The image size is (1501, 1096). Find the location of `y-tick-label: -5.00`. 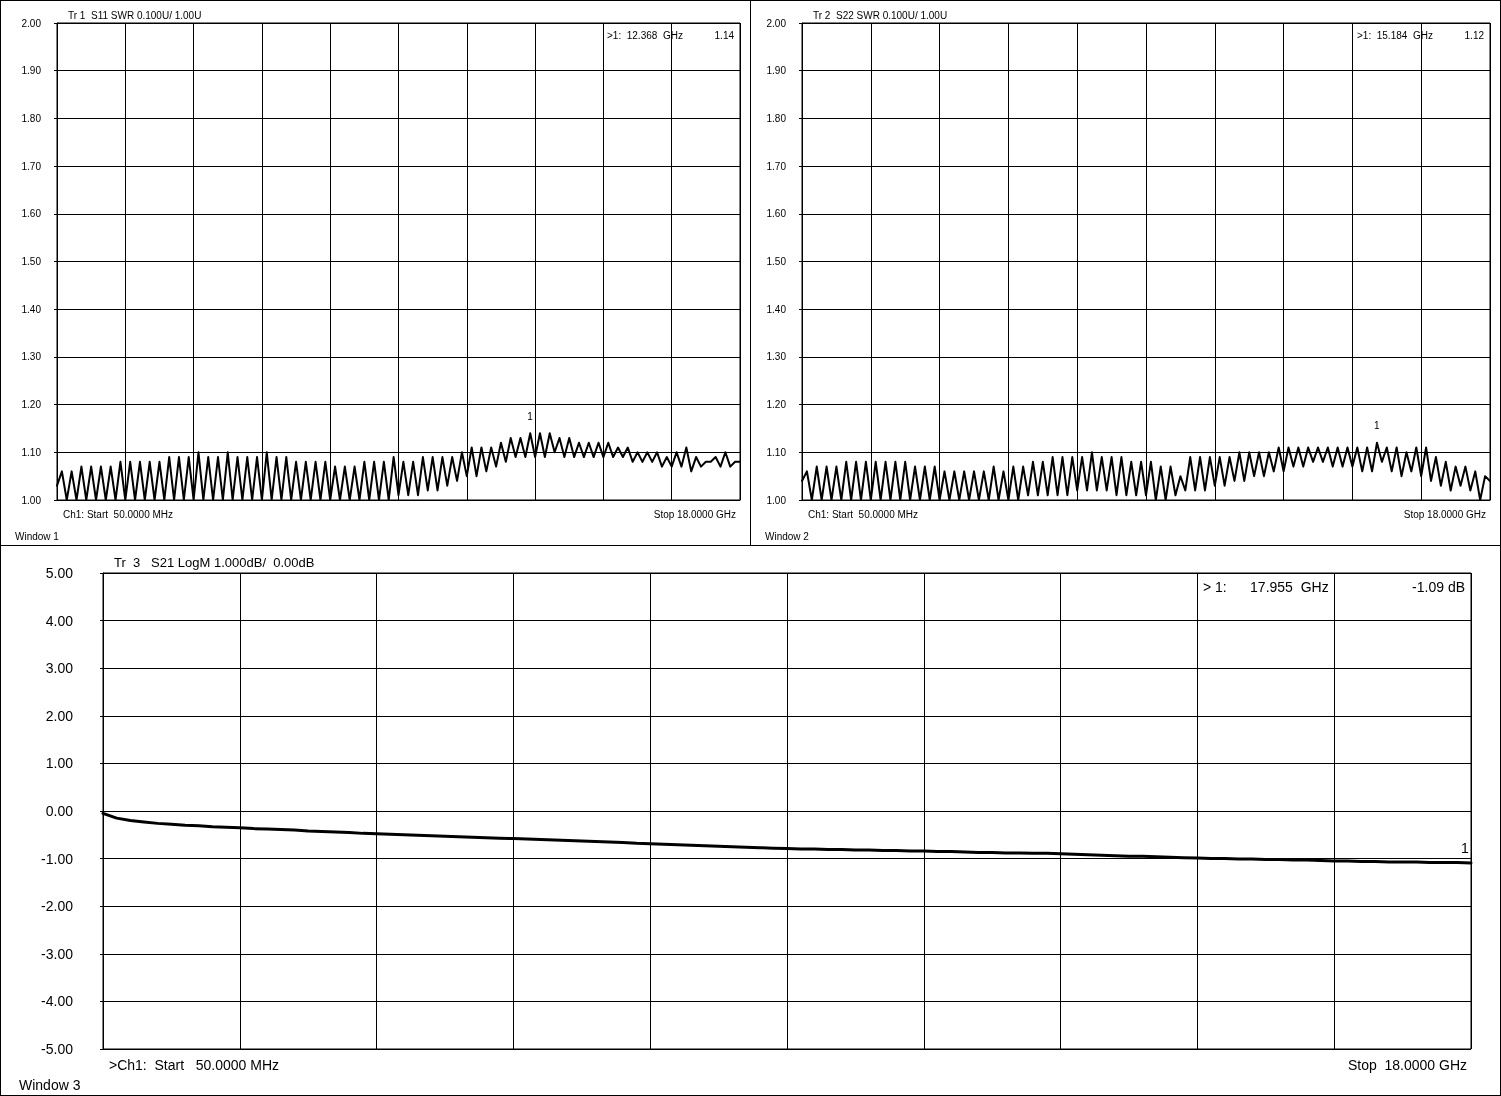

y-tick-label: -5.00 is located at coordinates (57, 1049).